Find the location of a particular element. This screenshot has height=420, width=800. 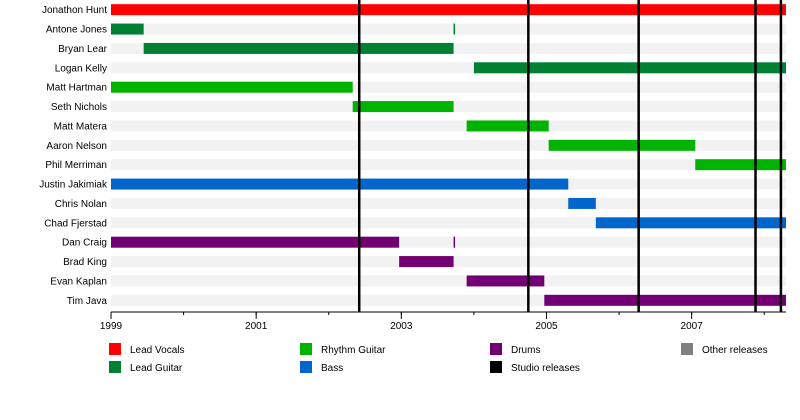

legend-label: Other releases is located at coordinates (735, 350).